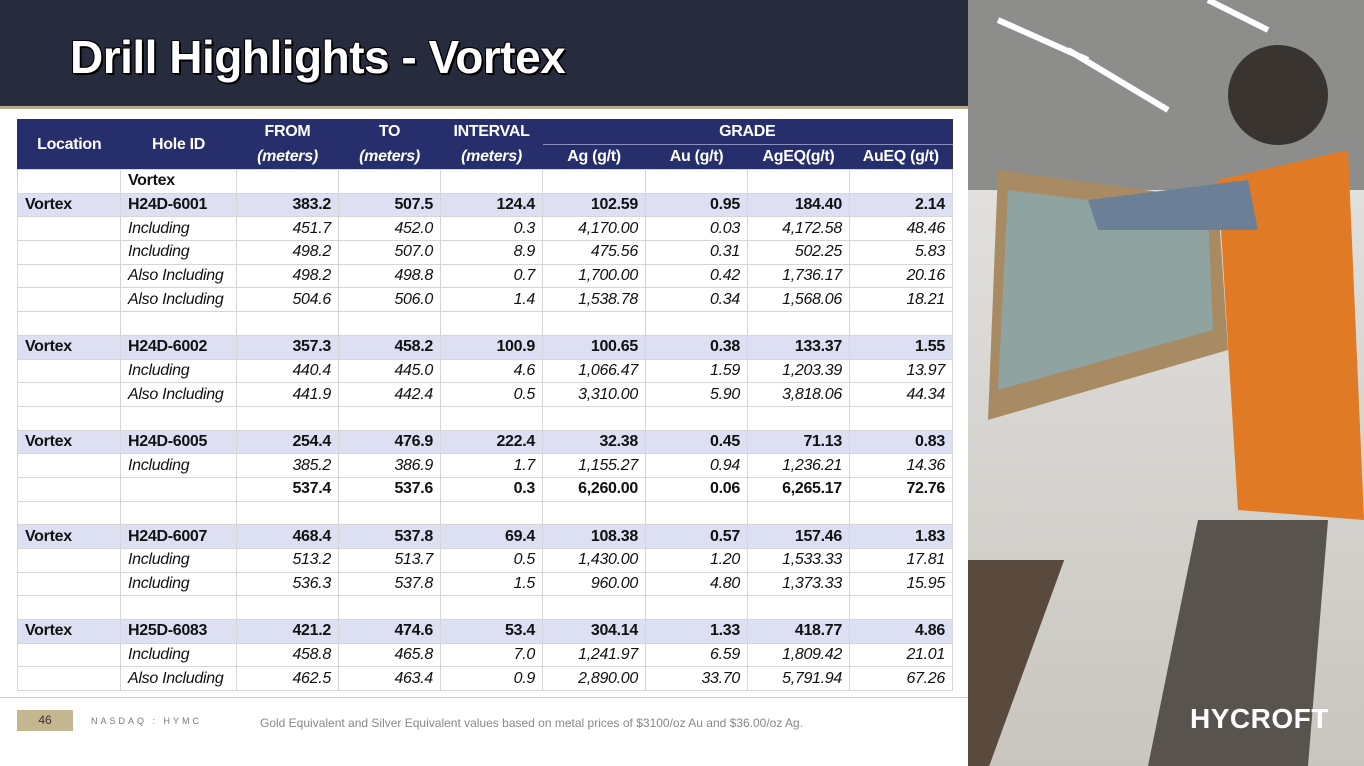  What do you see at coordinates (901, 157) in the screenshot?
I see `grade-header: AuEQ (g/t)` at bounding box center [901, 157].